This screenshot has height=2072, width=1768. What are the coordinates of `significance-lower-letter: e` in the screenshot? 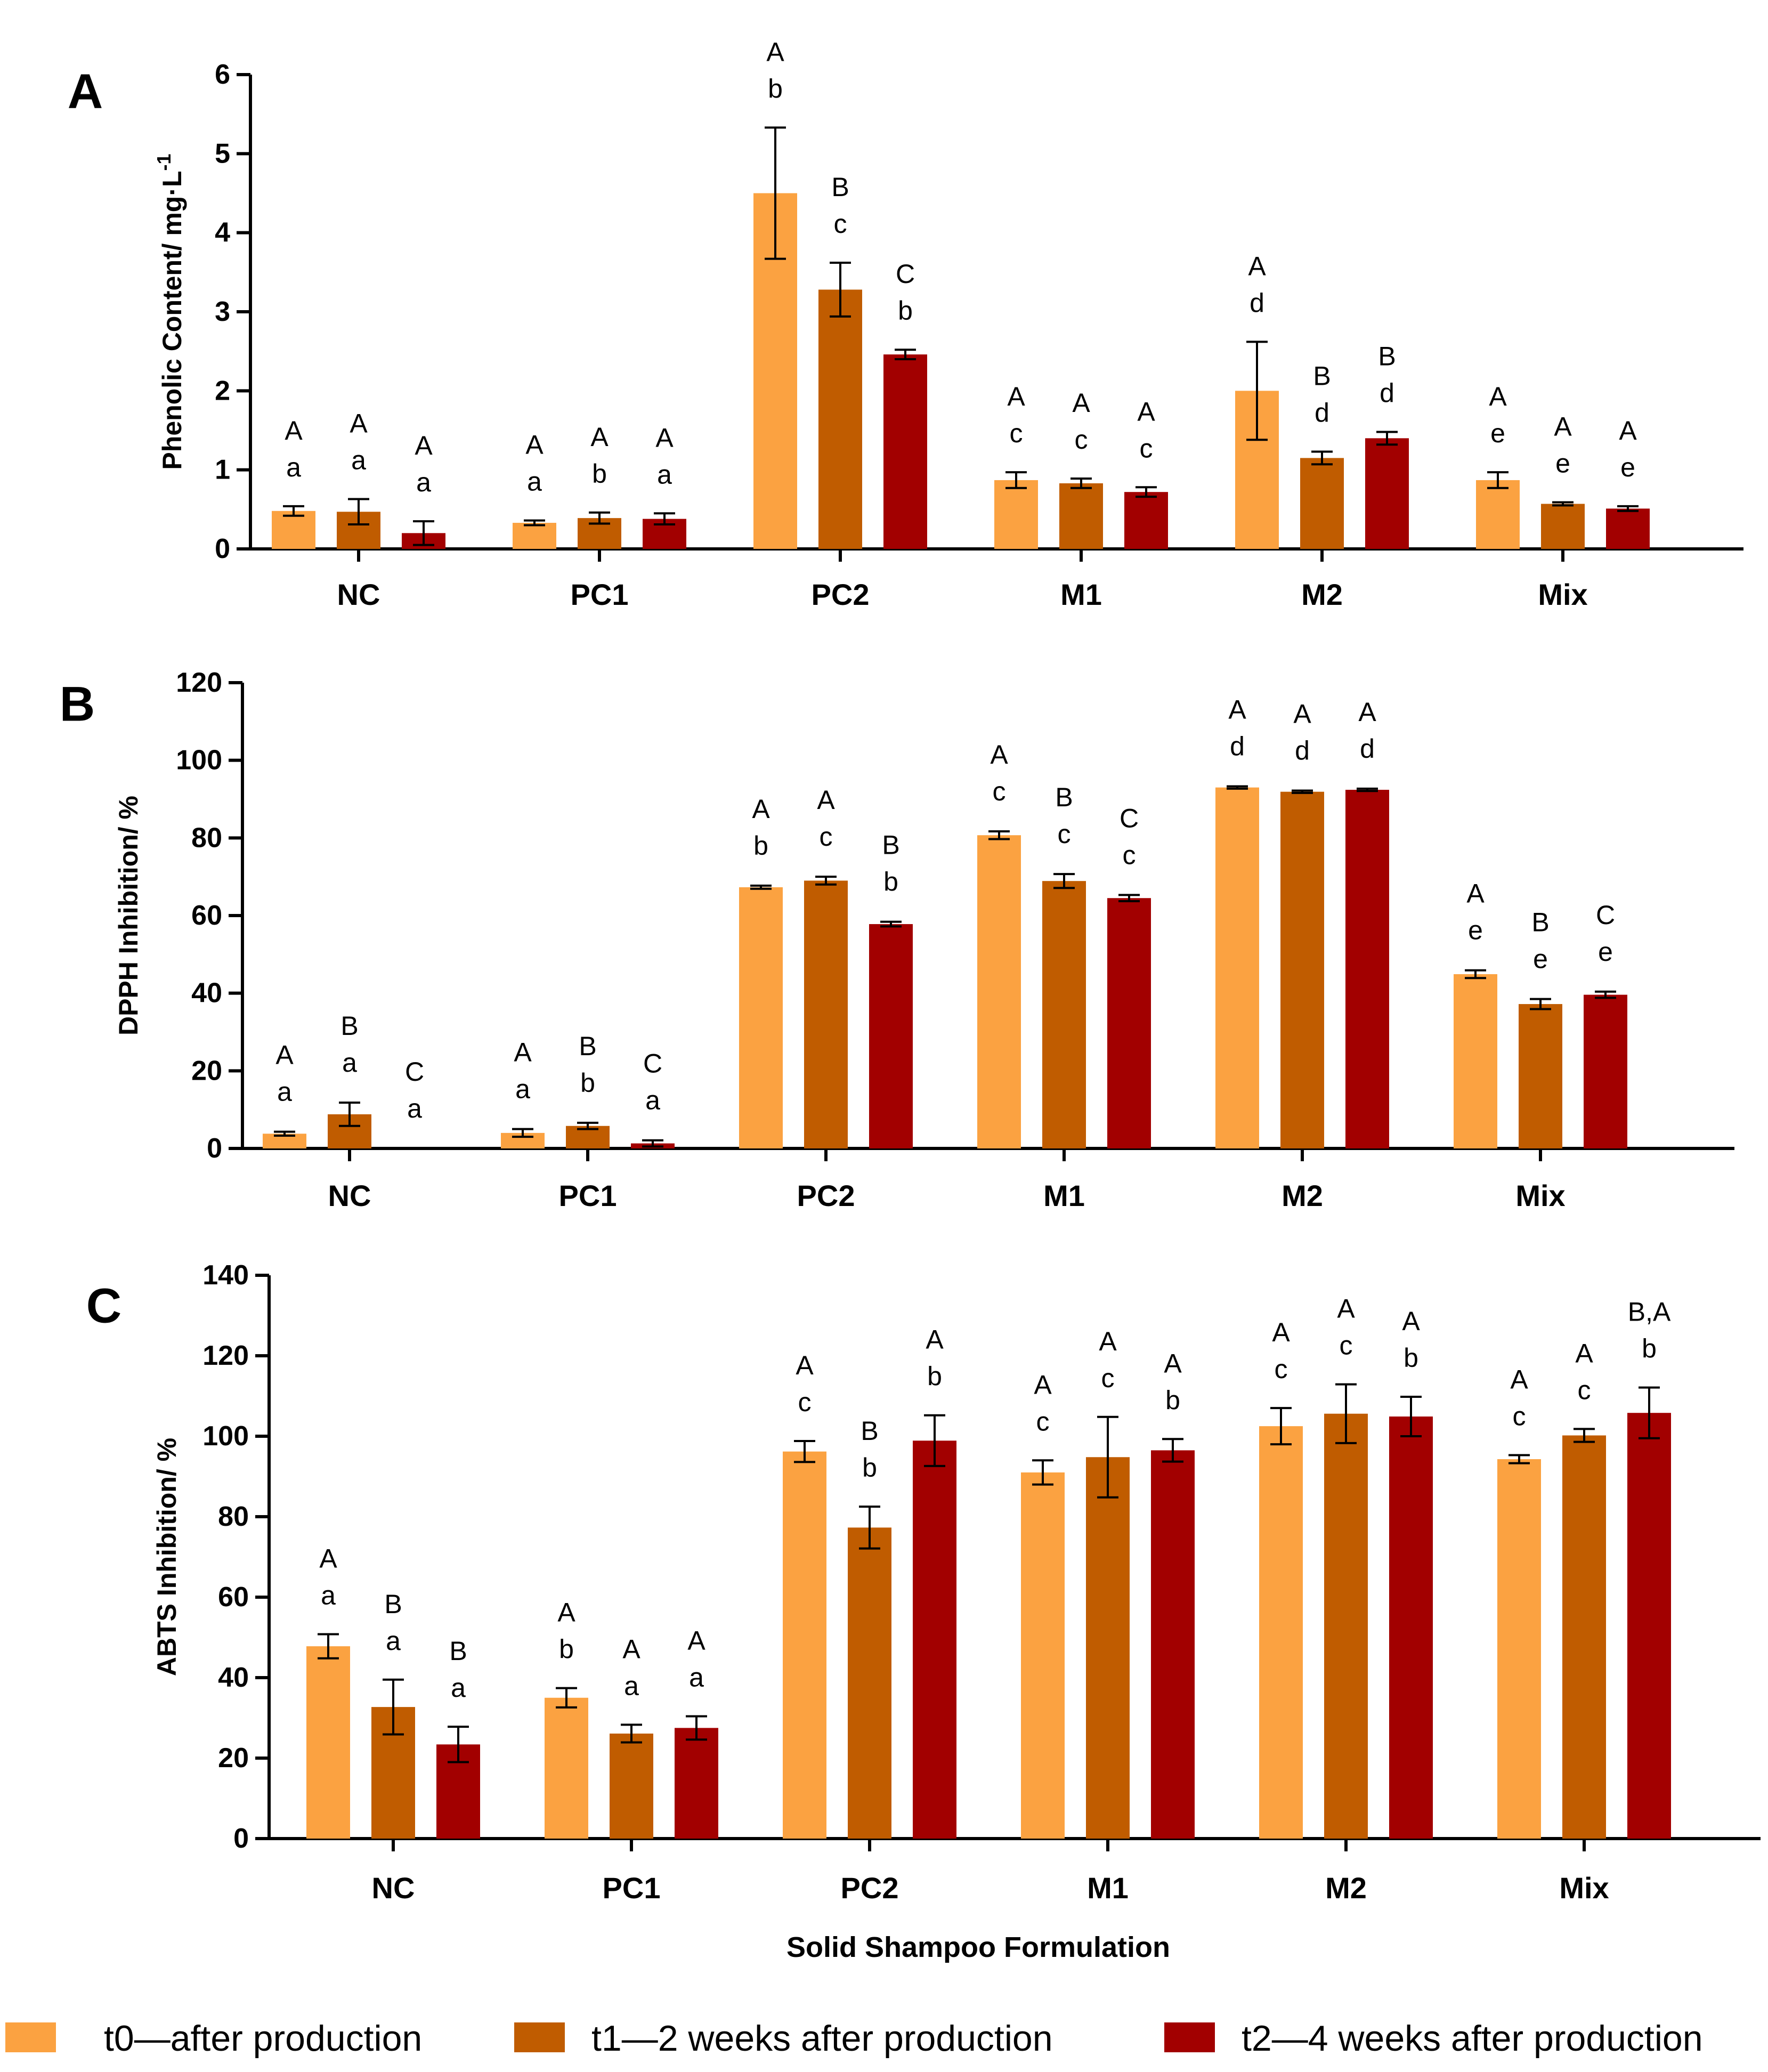 It's located at (1540, 959).